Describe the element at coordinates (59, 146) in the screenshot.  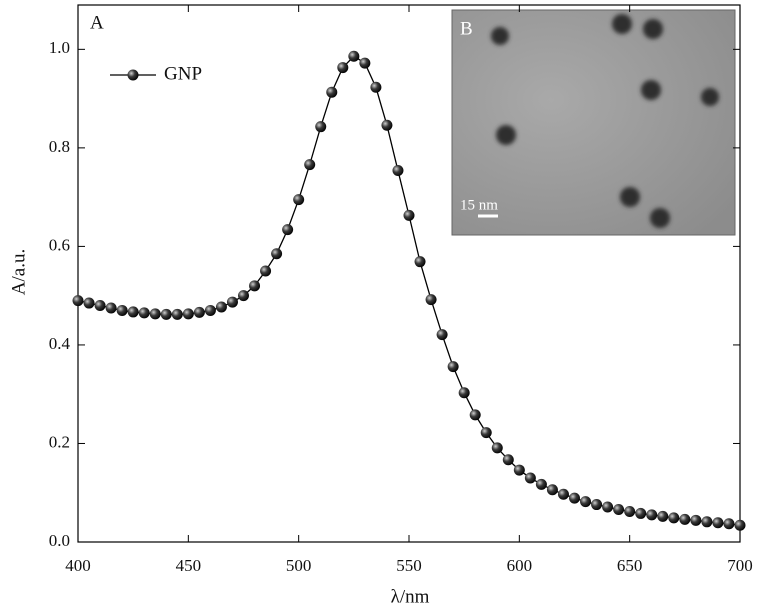
I see `y-tick-label: 0.8` at that location.